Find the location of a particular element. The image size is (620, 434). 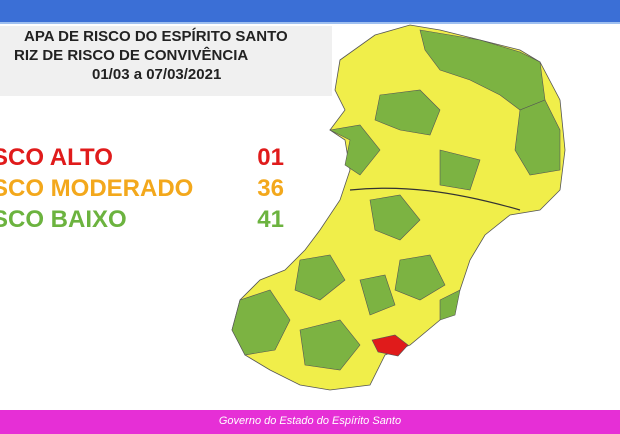

title-line1: APA DE RISCO DO ESPÍRITO SANTO is located at coordinates (156, 36).